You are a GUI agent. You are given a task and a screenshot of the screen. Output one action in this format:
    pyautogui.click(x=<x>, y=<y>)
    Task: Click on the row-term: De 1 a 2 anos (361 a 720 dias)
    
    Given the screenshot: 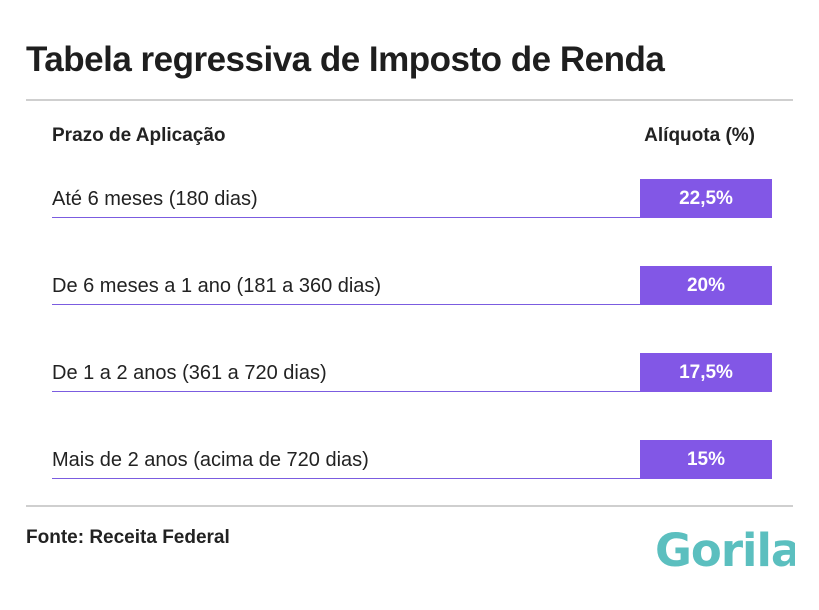 What is the action you would take?
    pyautogui.click(x=189, y=373)
    